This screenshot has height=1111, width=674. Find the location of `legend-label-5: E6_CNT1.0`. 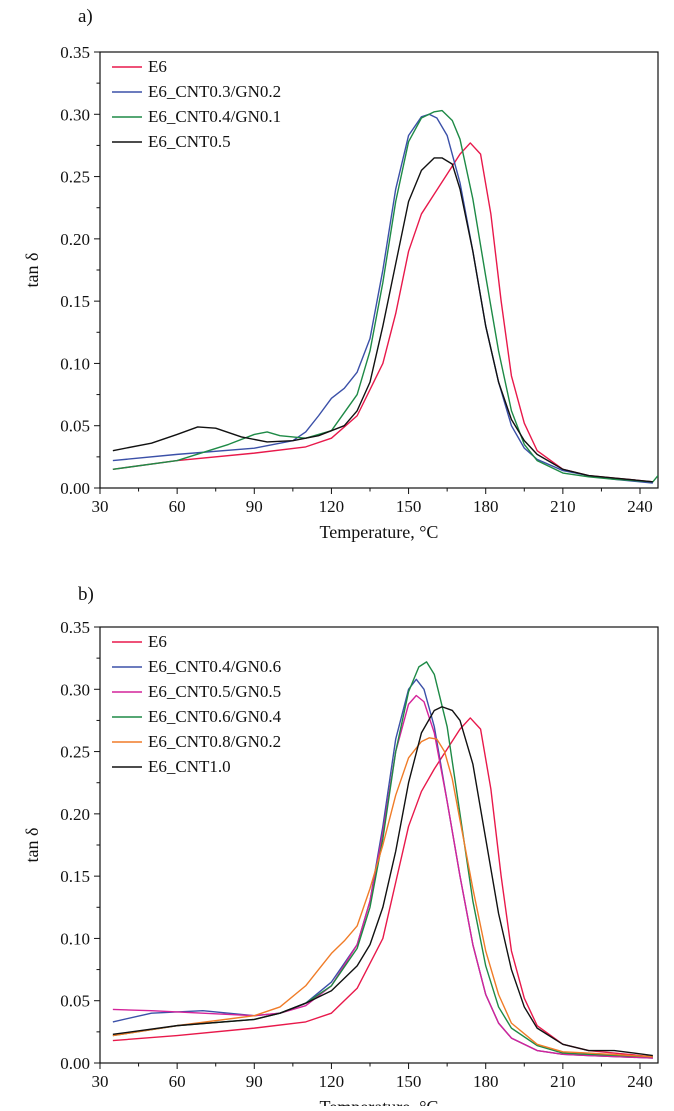

legend-label-5: E6_CNT1.0 is located at coordinates (189, 766).